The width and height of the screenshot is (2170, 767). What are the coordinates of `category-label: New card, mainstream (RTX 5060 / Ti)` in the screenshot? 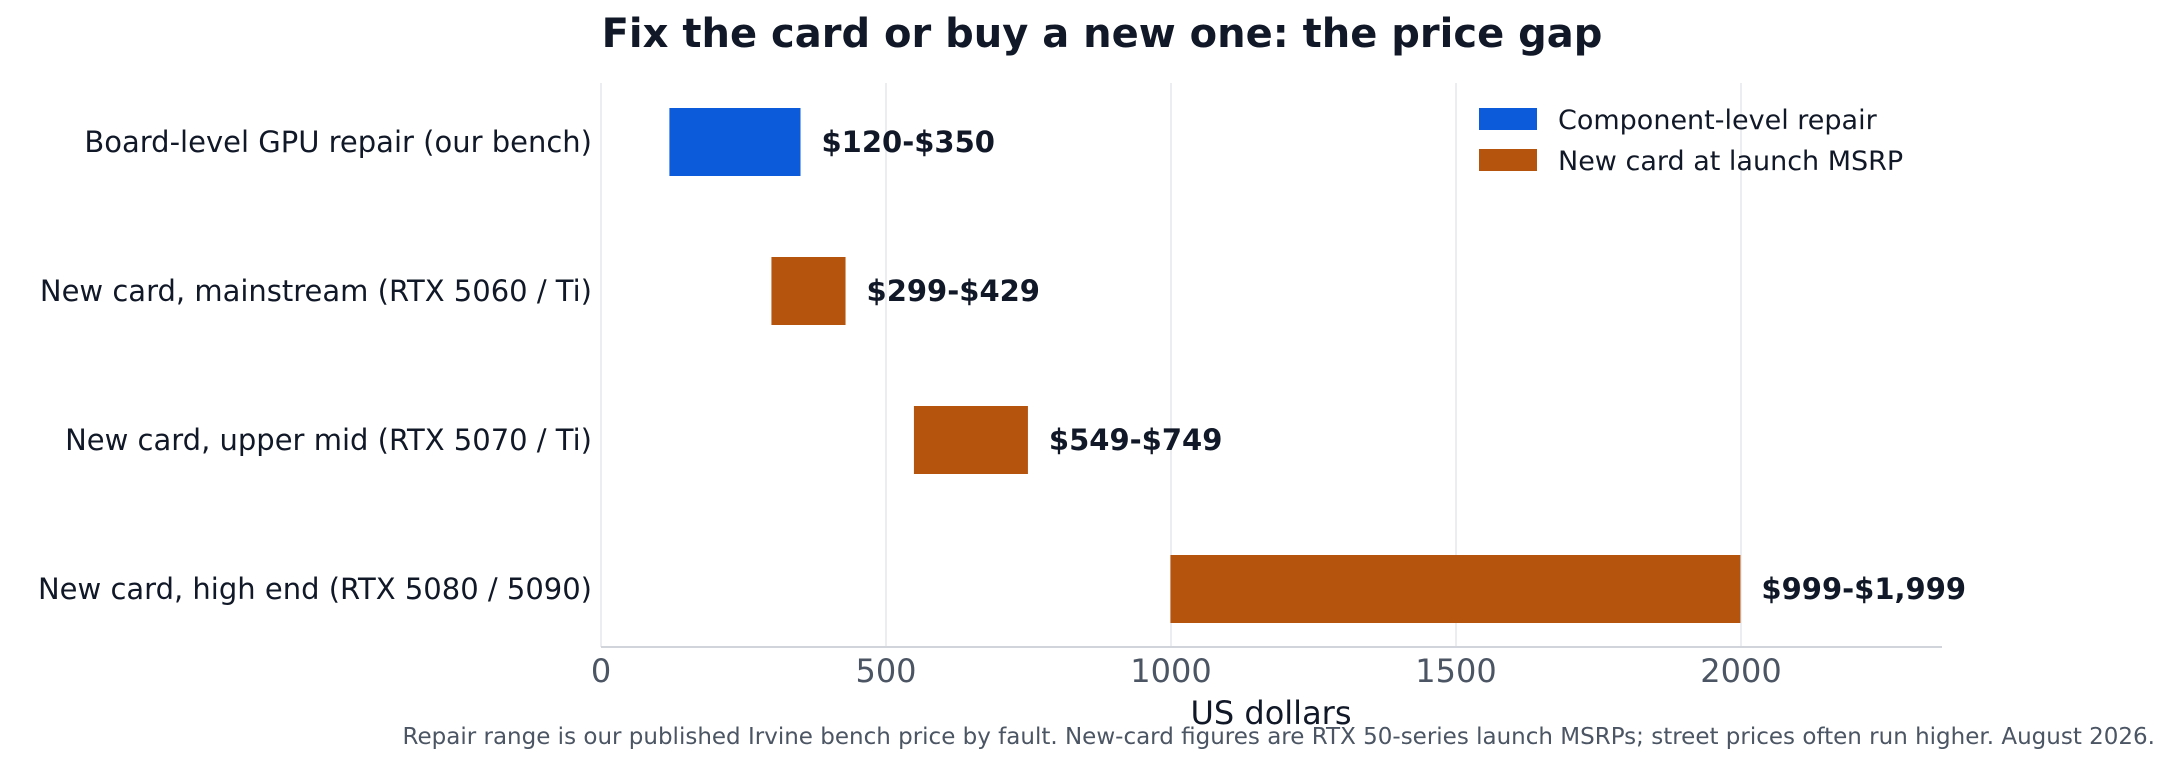 It's located at (316, 291).